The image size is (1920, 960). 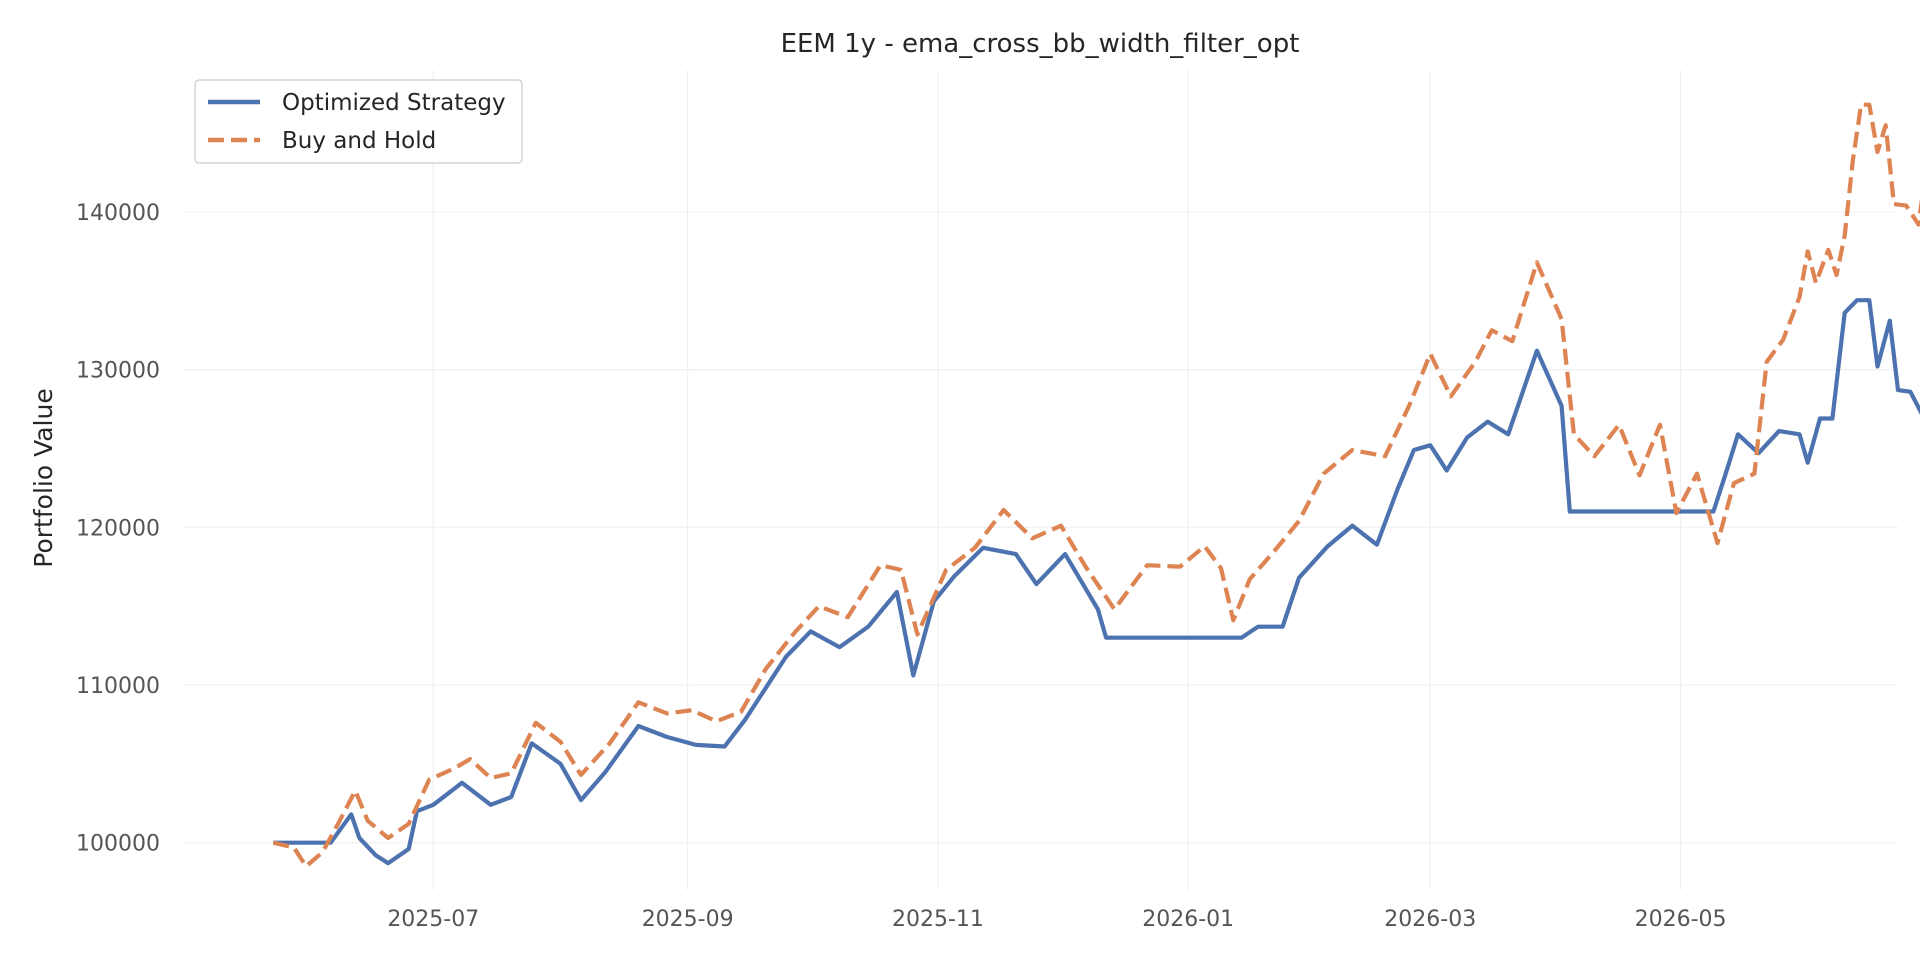 What do you see at coordinates (688, 919) in the screenshot?
I see `x-tick-label: 2025-09` at bounding box center [688, 919].